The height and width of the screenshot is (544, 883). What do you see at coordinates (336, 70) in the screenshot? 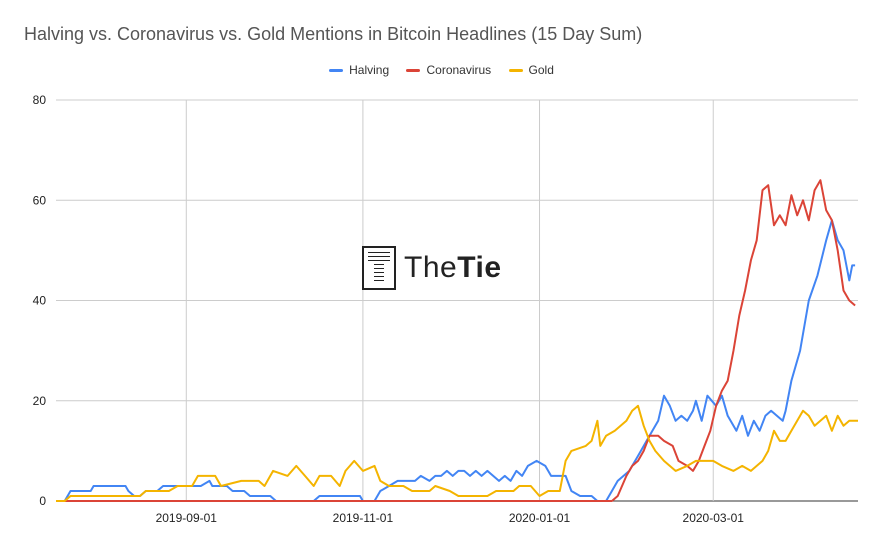
I see `legend-swatch-halving` at bounding box center [336, 70].